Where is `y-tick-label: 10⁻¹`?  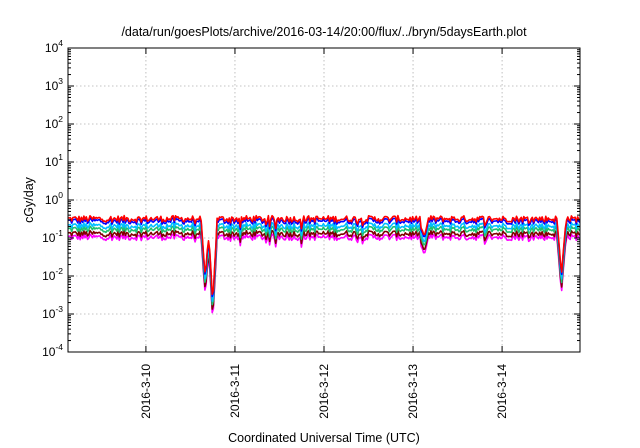 y-tick-label: 10⁻¹ is located at coordinates (52, 236).